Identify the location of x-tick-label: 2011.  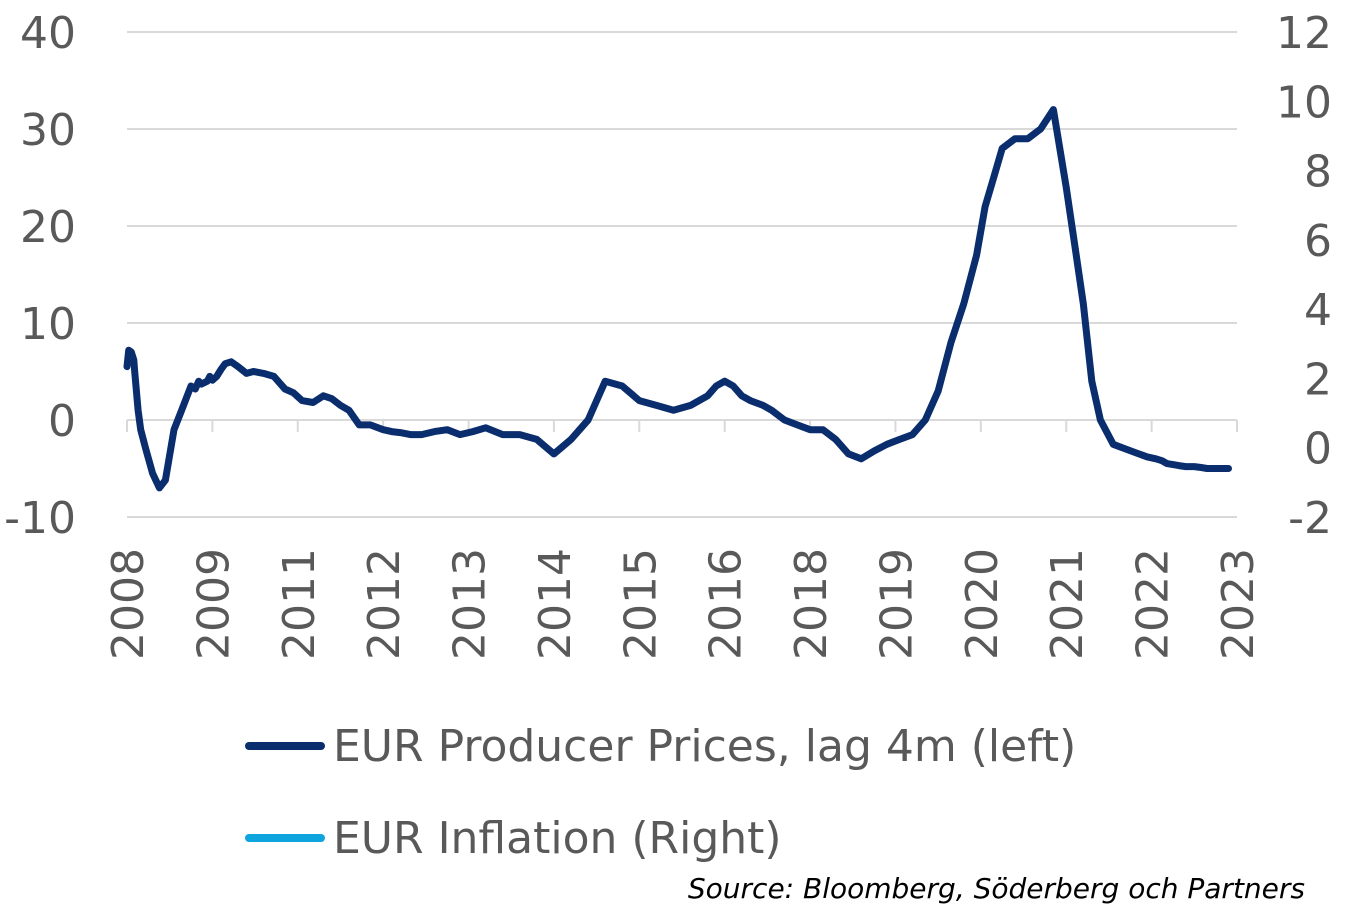
(299, 604).